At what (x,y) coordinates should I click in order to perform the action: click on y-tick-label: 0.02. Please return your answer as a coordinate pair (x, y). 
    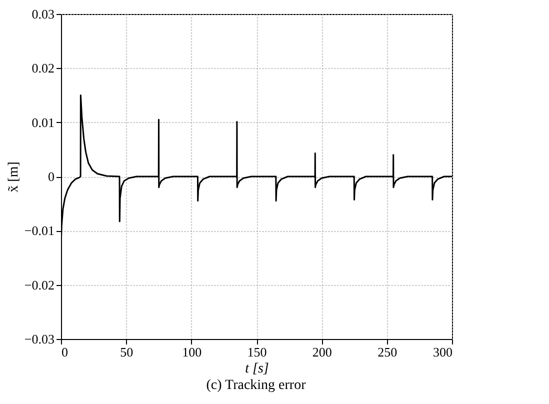
    Looking at the image, I should click on (43, 68).